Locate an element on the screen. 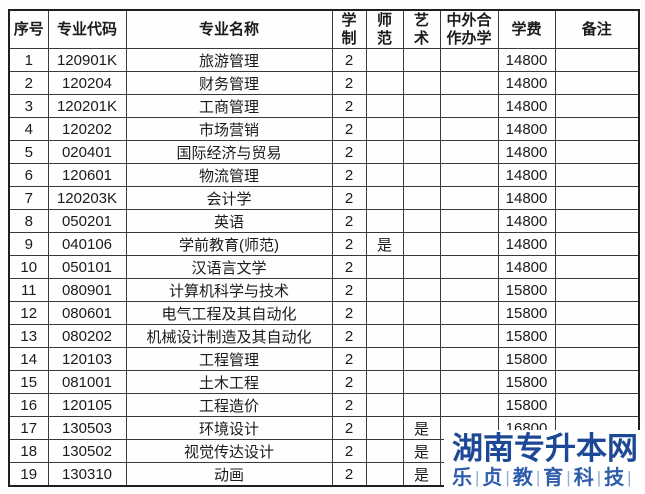 This screenshot has width=645, height=494. table-cell: 18 is located at coordinates (28, 451).